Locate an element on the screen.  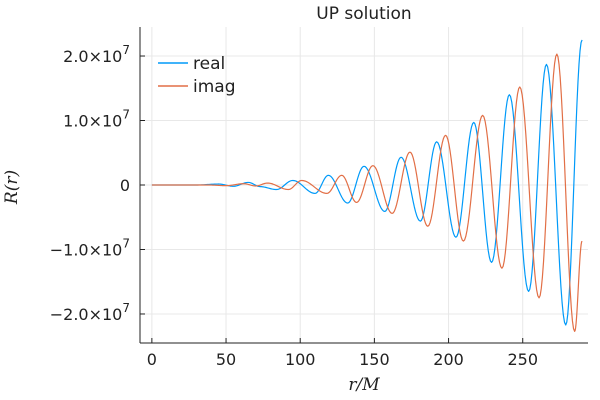
chart-title: UP solution is located at coordinates (363, 14).